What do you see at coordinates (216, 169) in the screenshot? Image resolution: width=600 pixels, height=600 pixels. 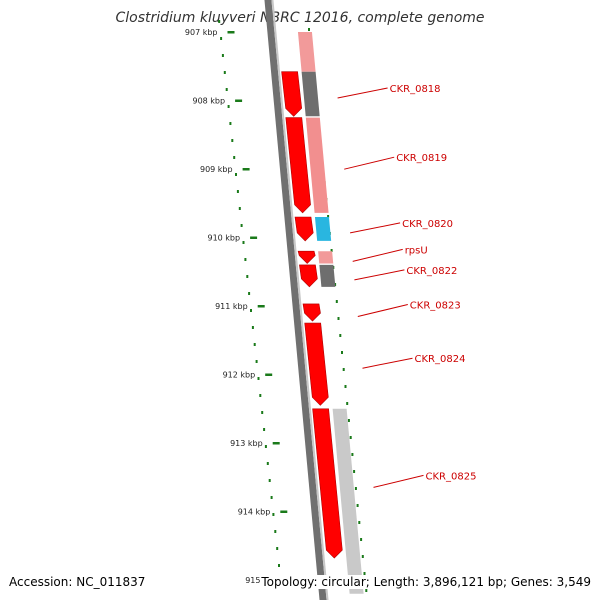 I see `tick-label: 909 kbp` at bounding box center [216, 169].